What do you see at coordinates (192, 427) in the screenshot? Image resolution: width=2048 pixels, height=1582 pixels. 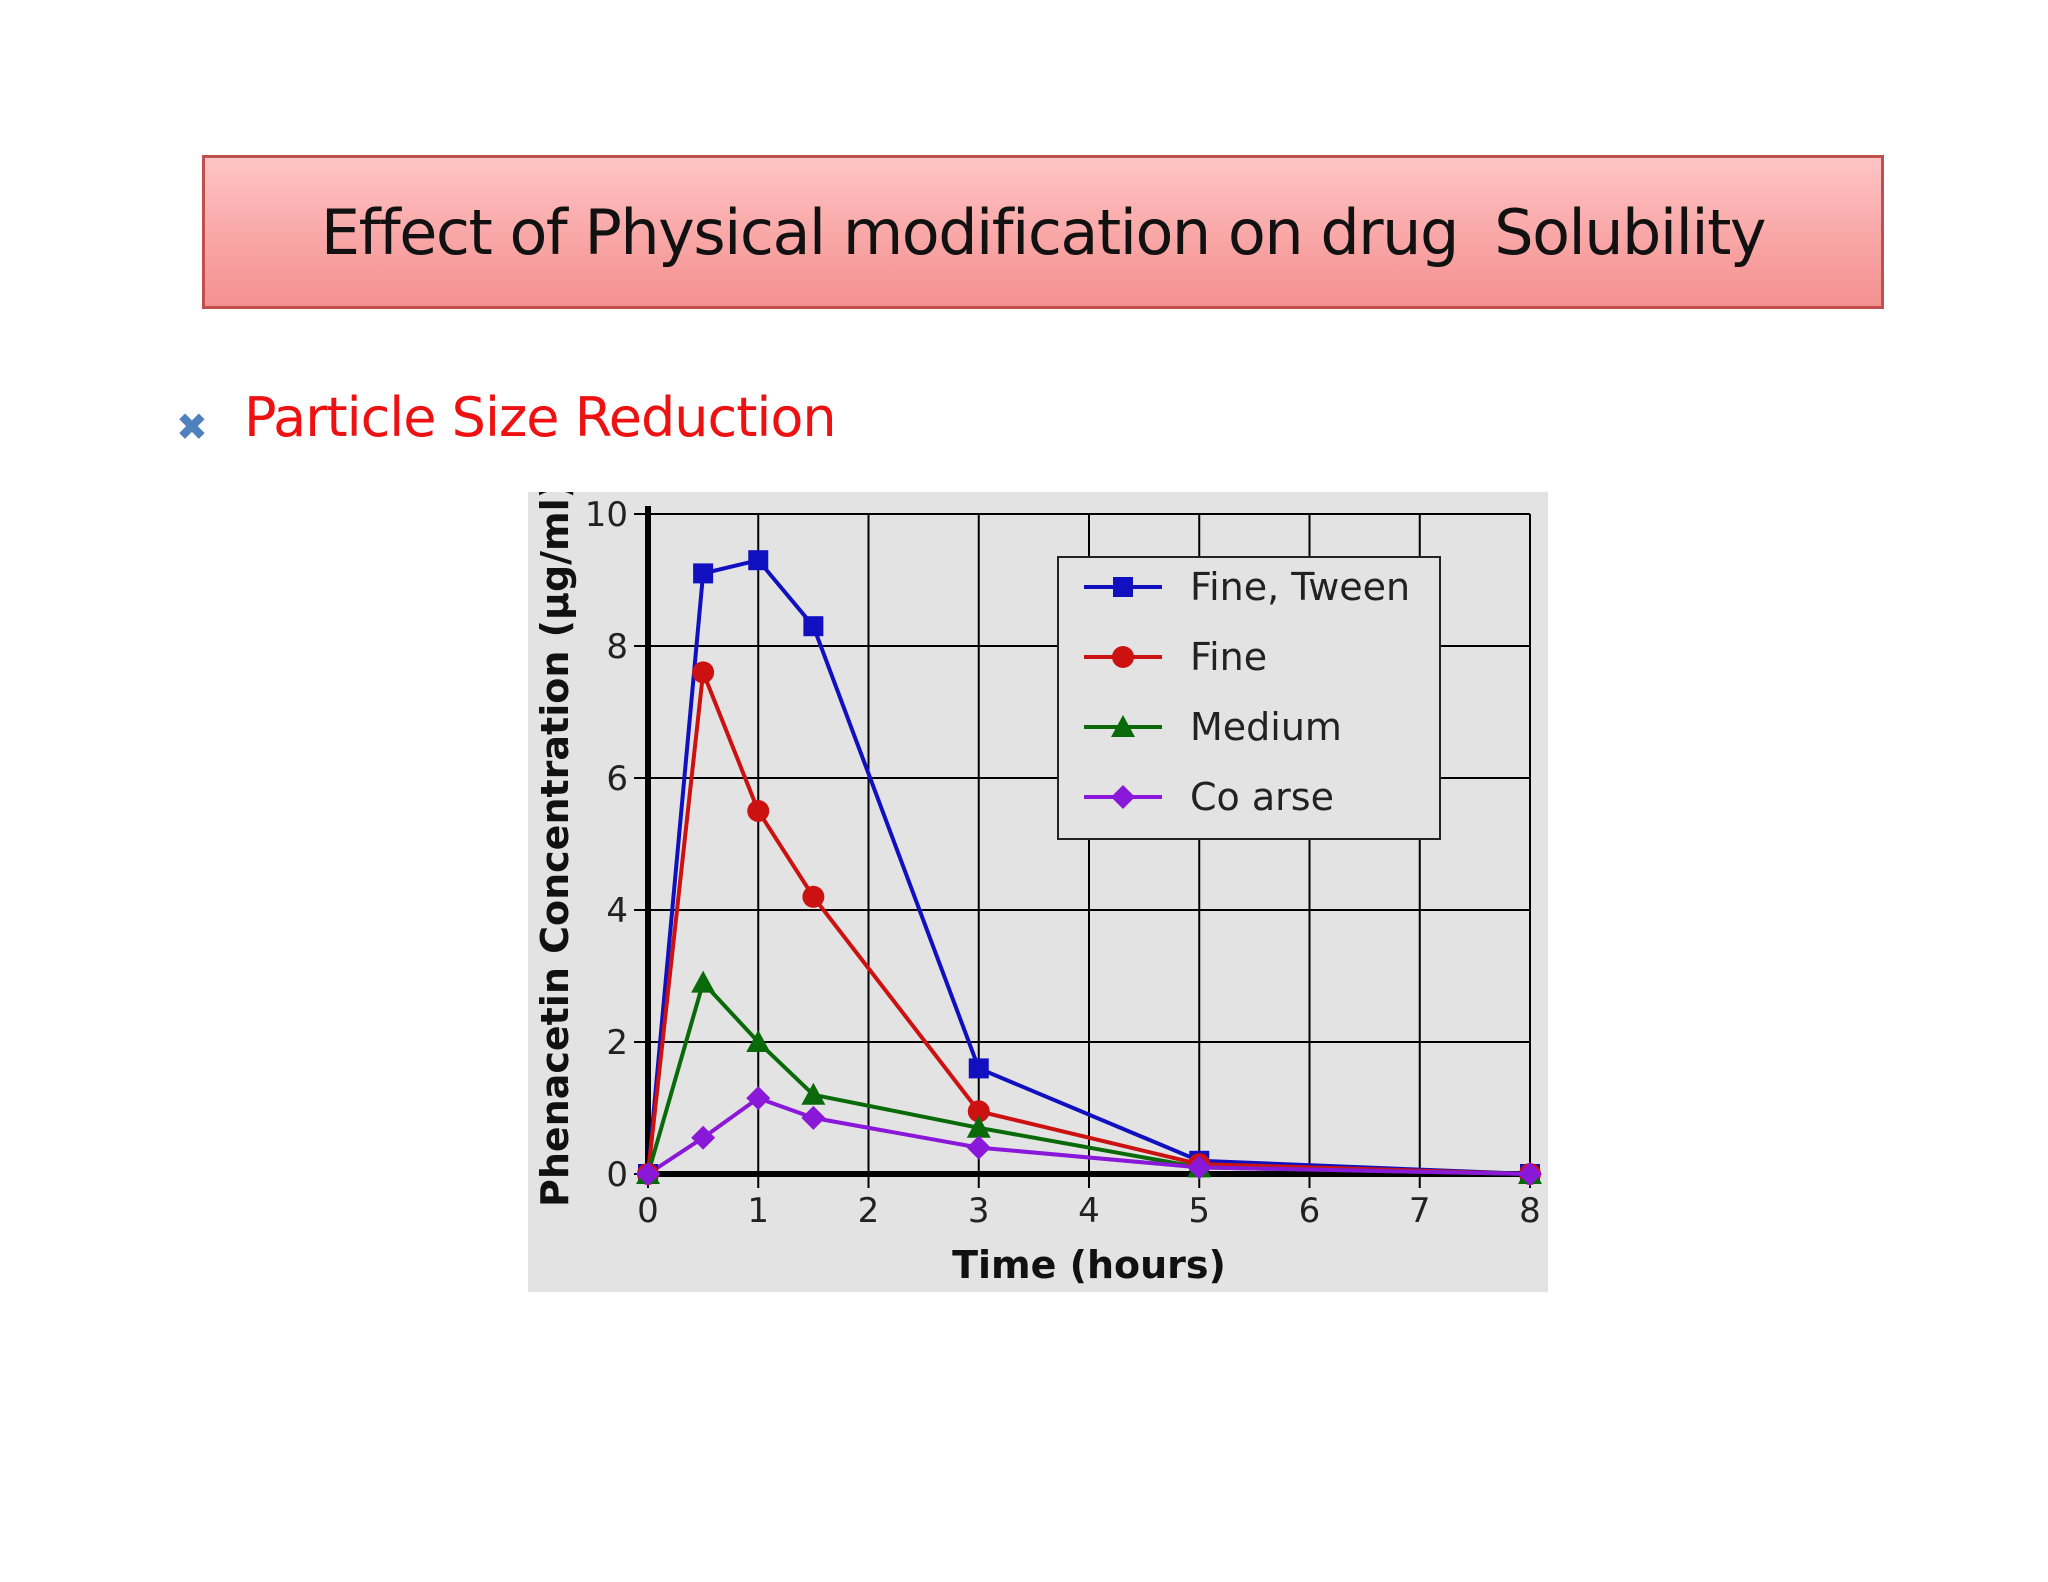 I see `x-mark-icon: ✖` at bounding box center [192, 427].